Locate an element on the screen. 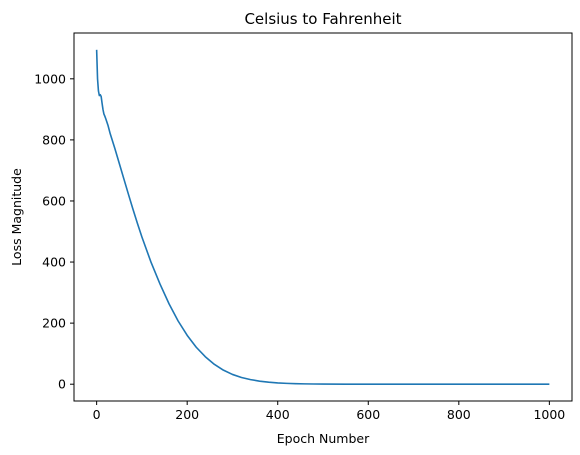  y-axis-label: Loss Magnitude is located at coordinates (16, 217).